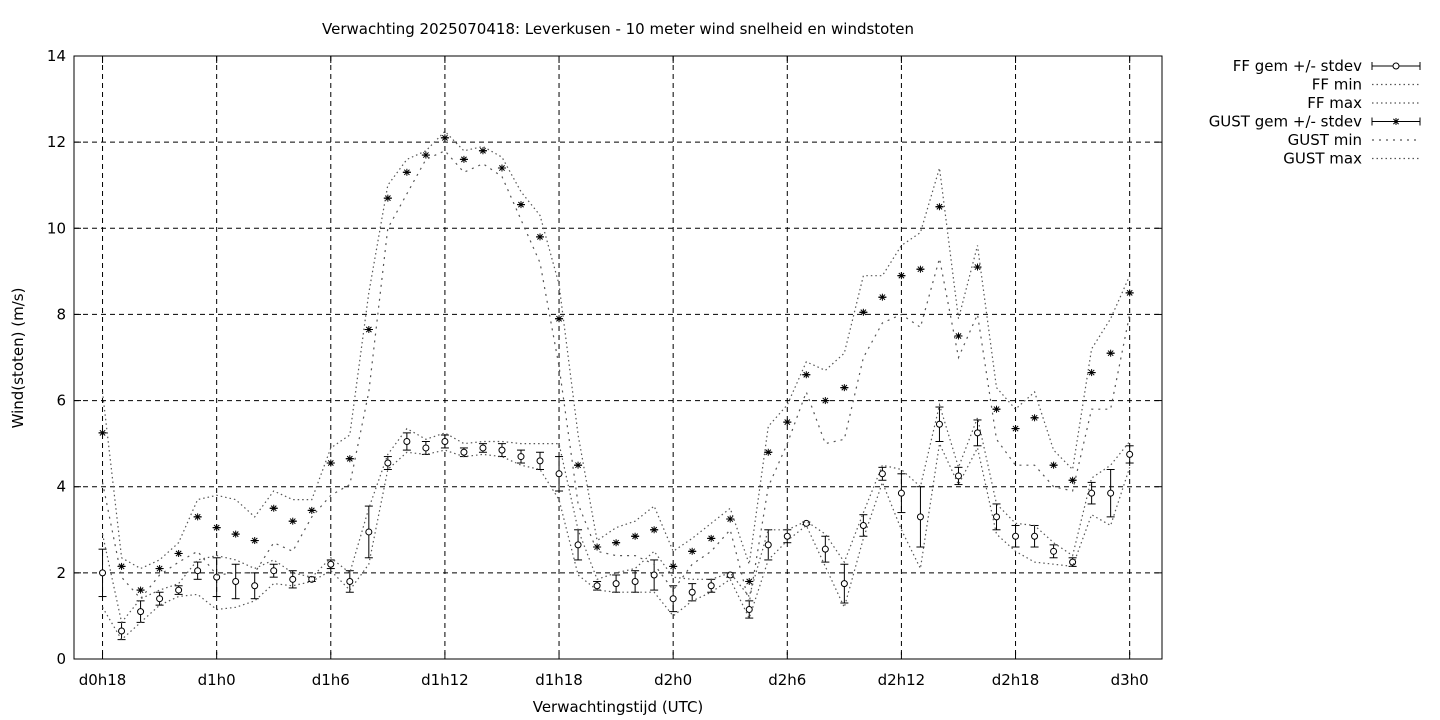 Image resolution: width=1440 pixels, height=720 pixels. What do you see at coordinates (618, 707) in the screenshot?
I see `x-axis-label: Verwachtingstijd (UTC)` at bounding box center [618, 707].